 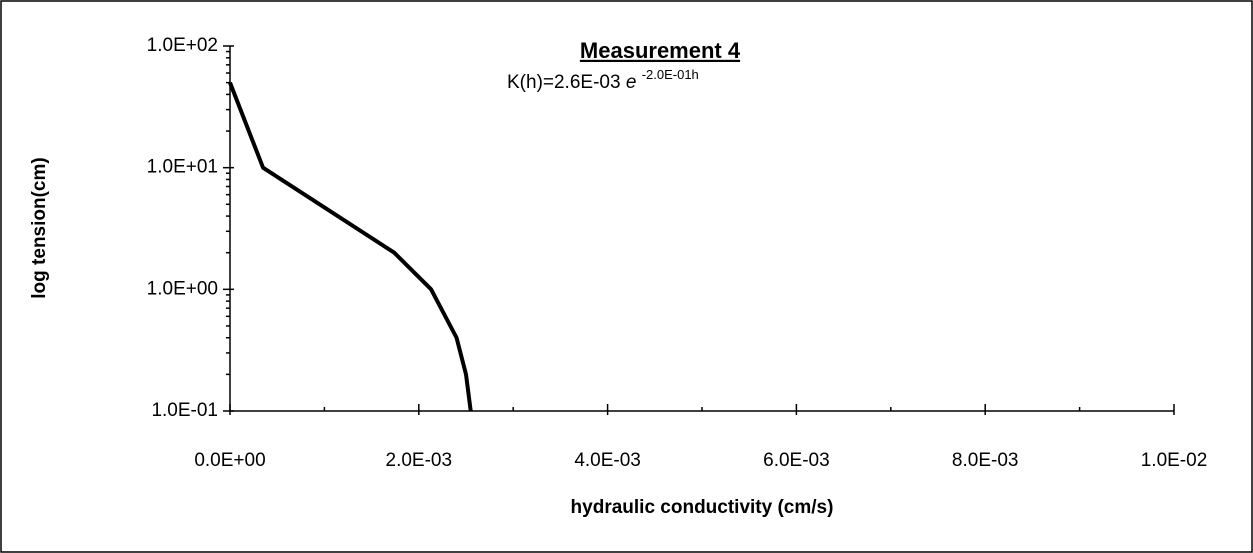 I want to click on y-tick-label: 1.0E+00, so click(x=182, y=288).